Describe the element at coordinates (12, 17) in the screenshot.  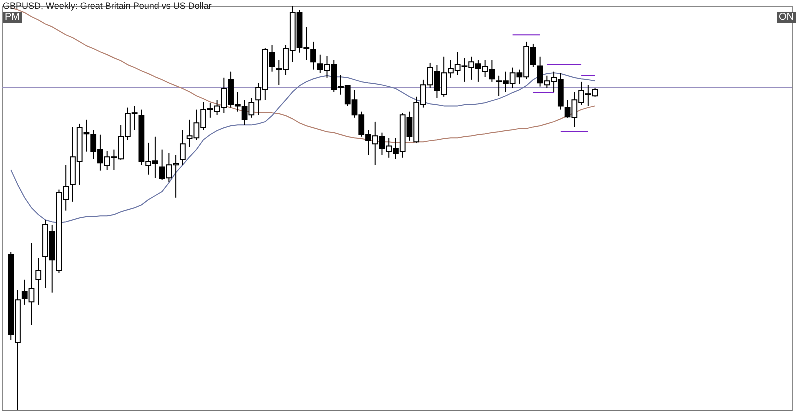
I see `annotation: PM` at that location.